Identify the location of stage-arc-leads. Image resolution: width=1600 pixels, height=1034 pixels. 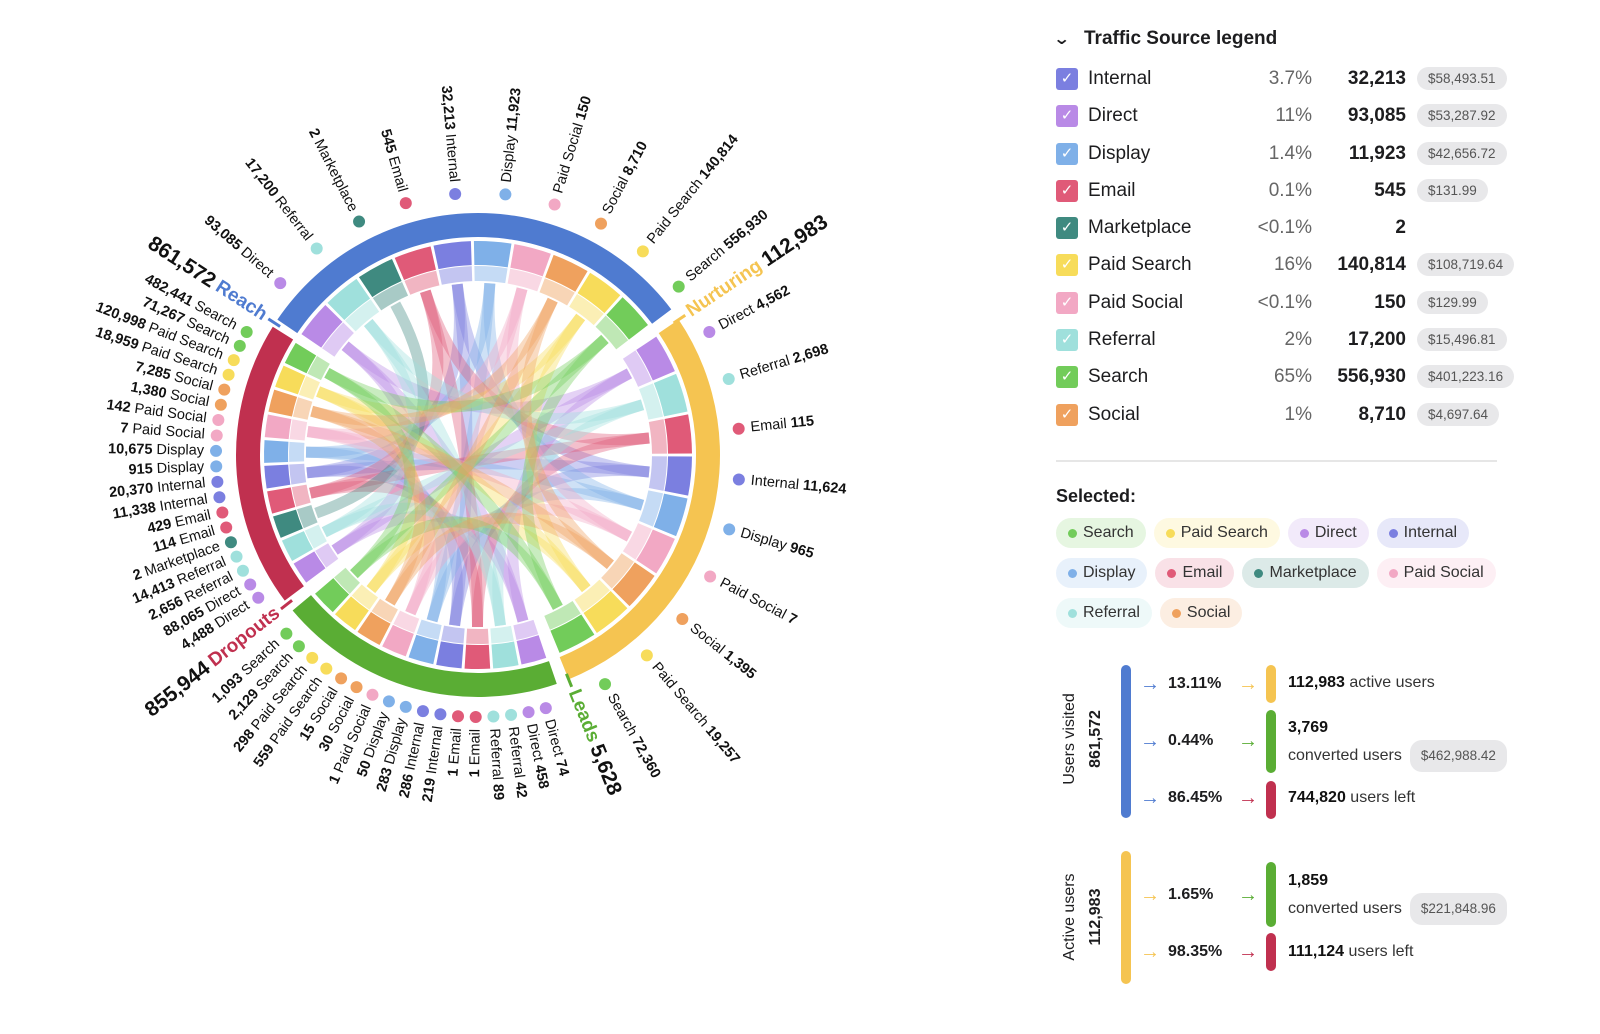
(424, 646).